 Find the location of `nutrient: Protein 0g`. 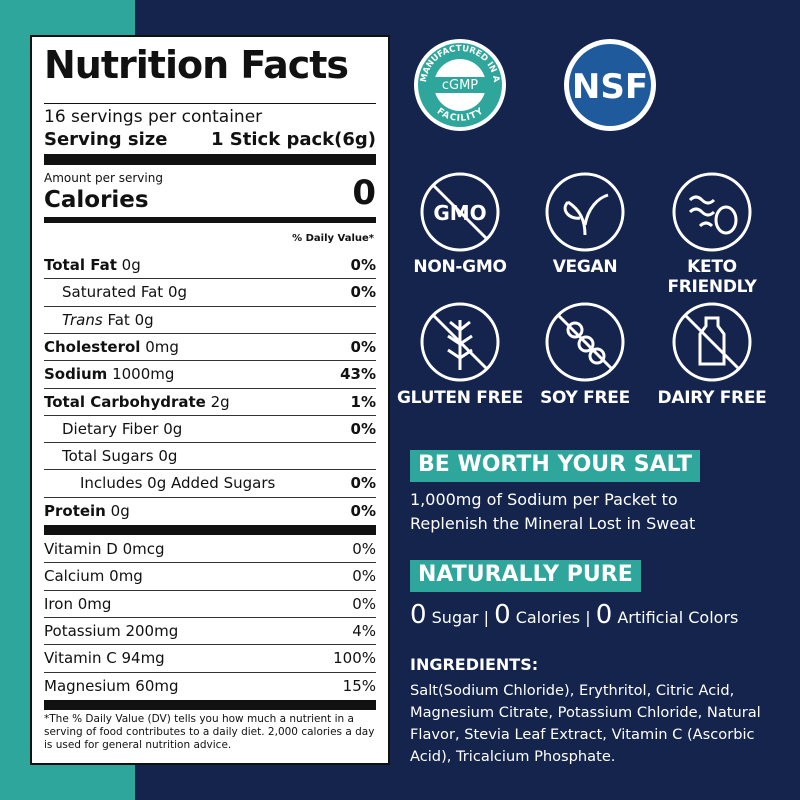

nutrient: Protein 0g is located at coordinates (87, 511).